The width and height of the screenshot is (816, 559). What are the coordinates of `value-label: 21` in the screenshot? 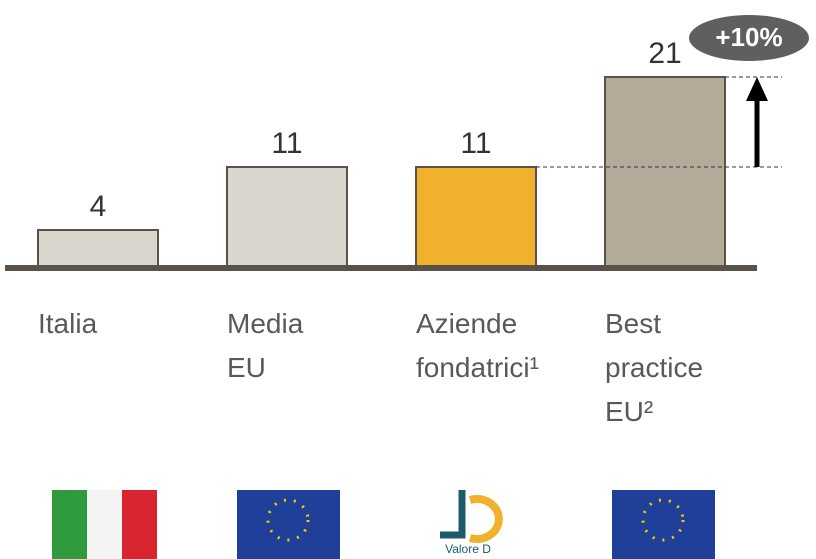 It's located at (664, 53).